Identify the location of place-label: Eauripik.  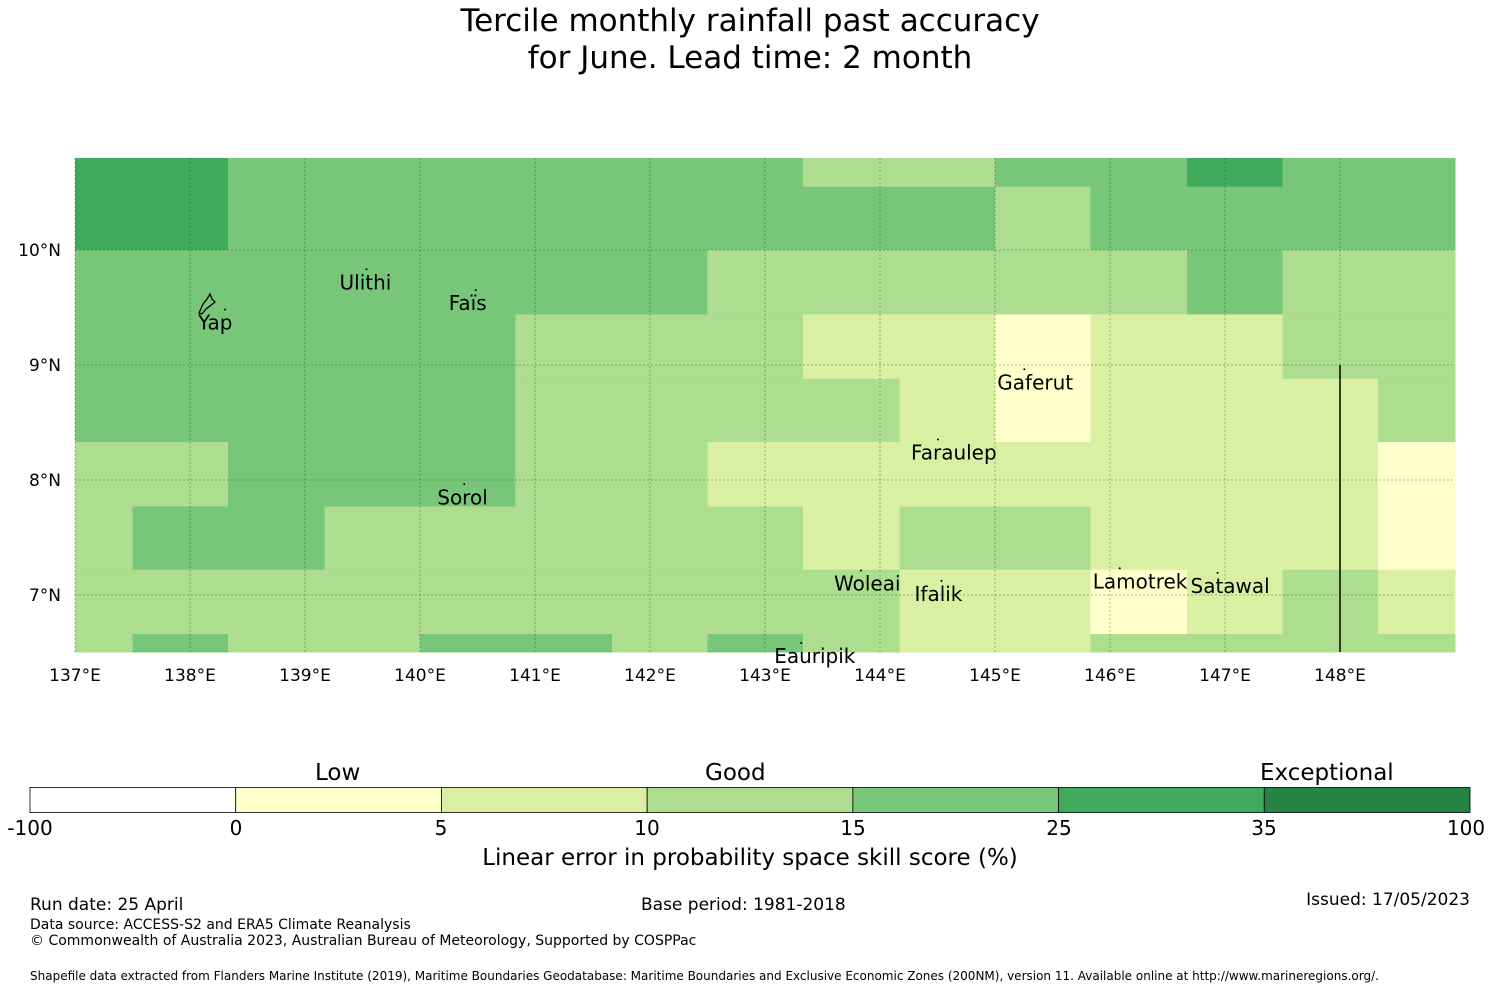
(815, 656).